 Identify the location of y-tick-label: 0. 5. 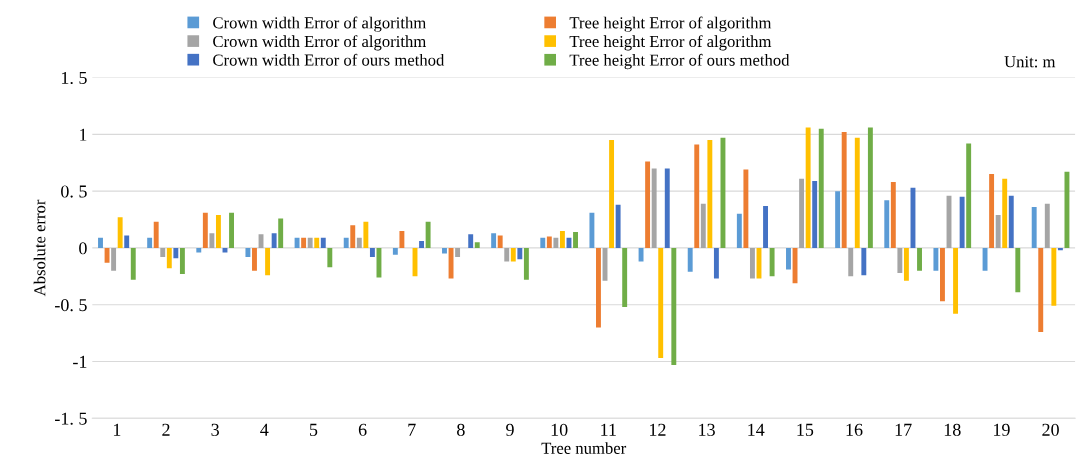
(74, 191).